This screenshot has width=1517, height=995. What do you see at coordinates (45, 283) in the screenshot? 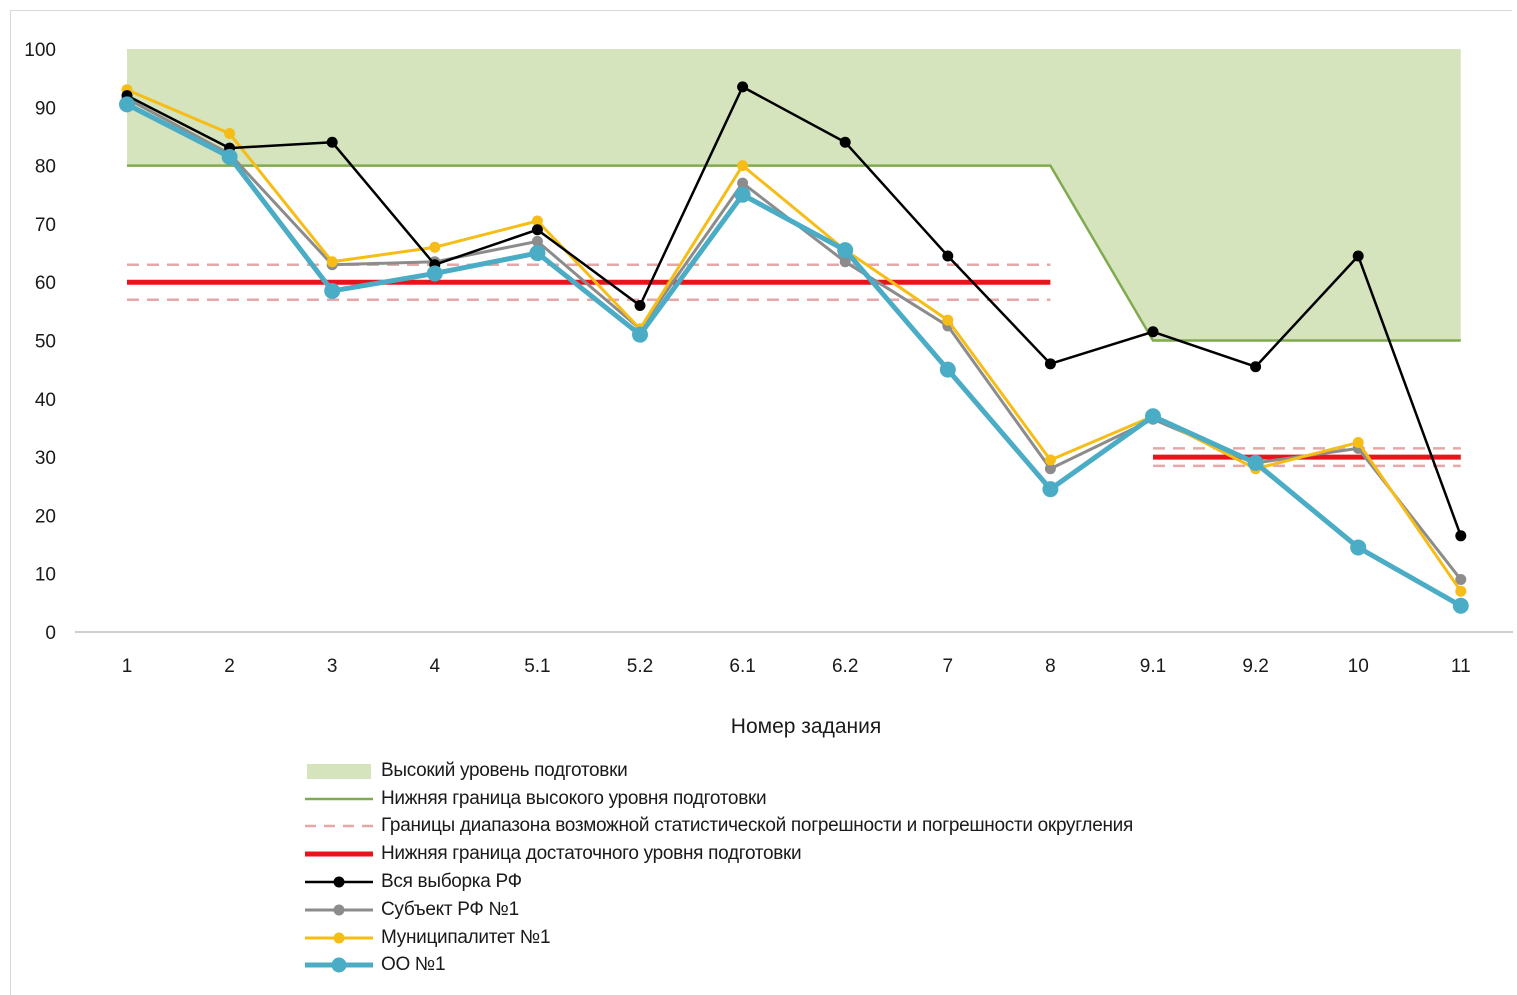
I see `y-tick-label: 60` at bounding box center [45, 283].